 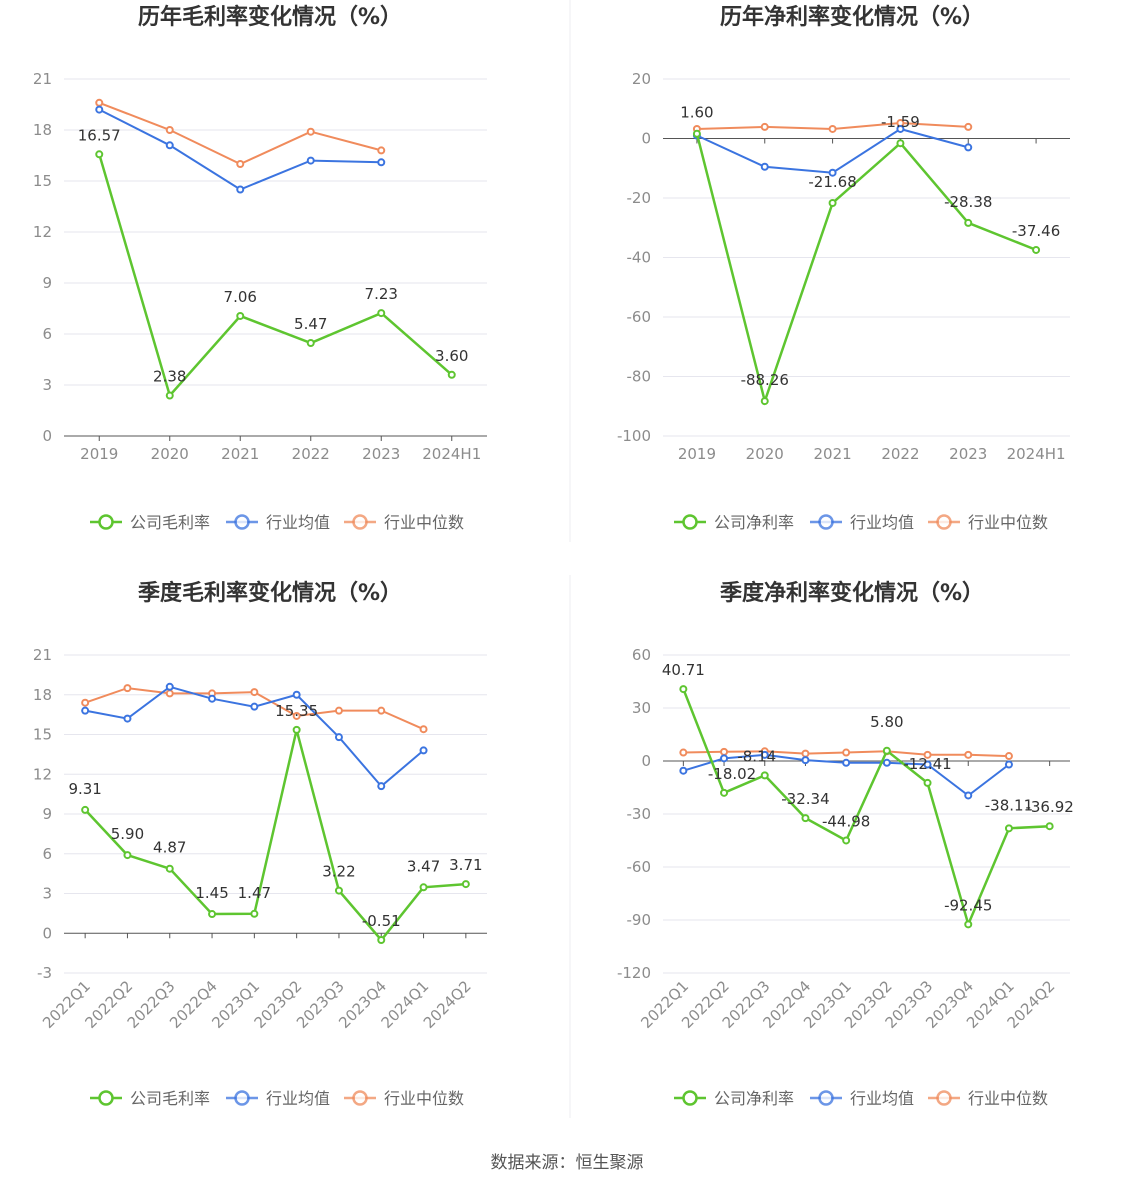 I want to click on x-tick-label: 2024Q2, so click(x=447, y=1004).